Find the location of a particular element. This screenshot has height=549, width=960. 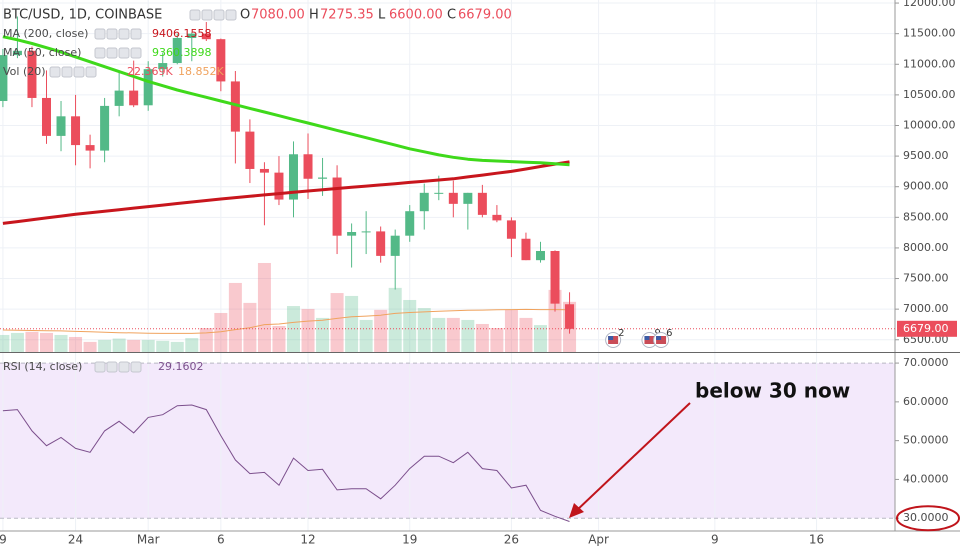

event-count: 2 is located at coordinates (621, 333).